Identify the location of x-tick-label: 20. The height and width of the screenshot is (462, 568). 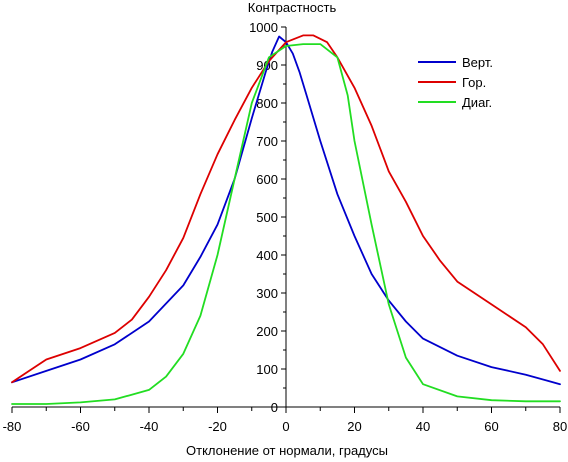
(354, 426).